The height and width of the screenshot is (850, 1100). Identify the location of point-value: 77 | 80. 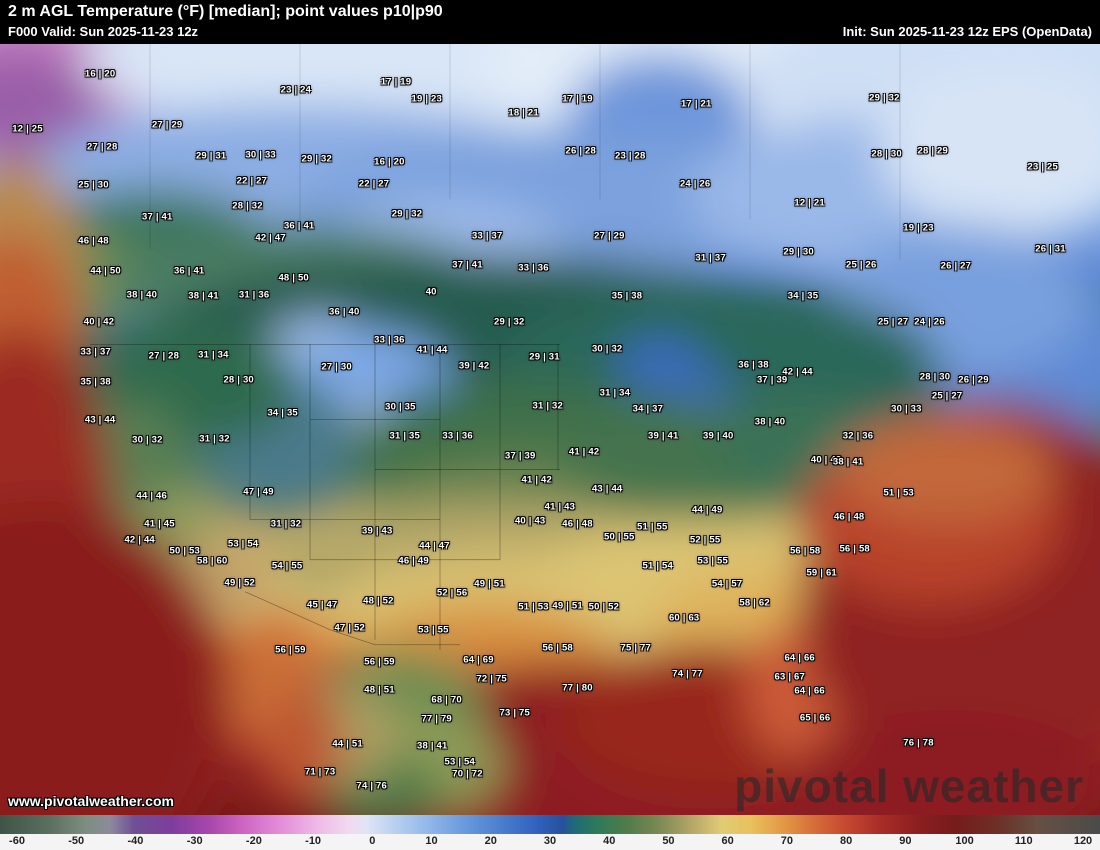
(577, 688).